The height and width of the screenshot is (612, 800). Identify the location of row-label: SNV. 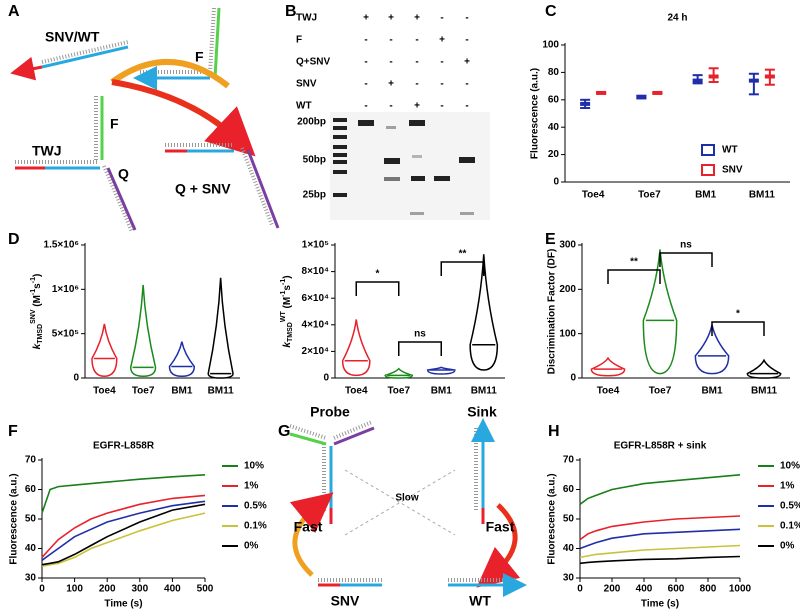
(306, 84).